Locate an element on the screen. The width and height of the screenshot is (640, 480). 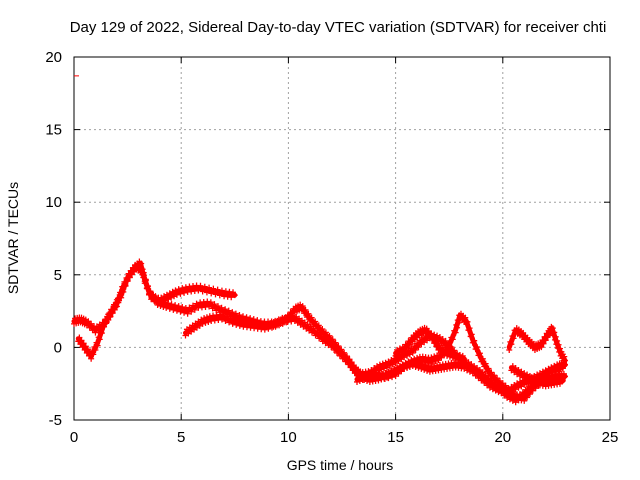
y-tick-label: -5 is located at coordinates (55, 420).